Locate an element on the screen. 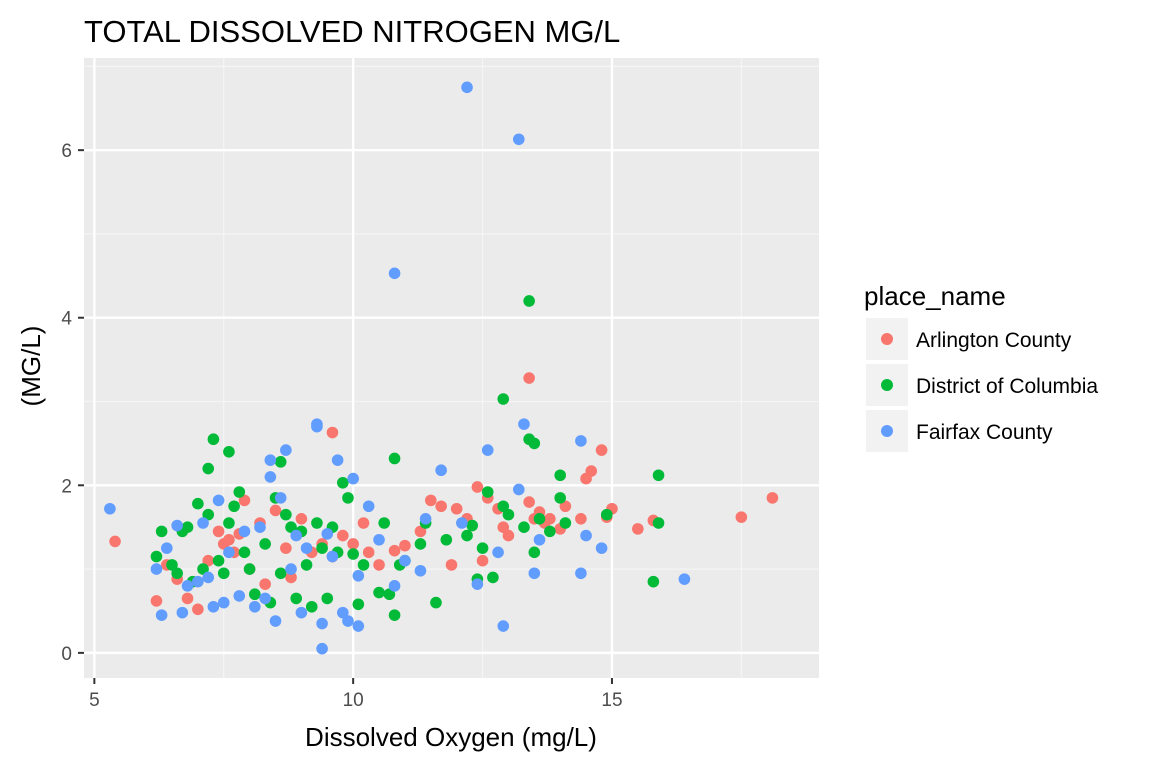  legend-key-fairfax is located at coordinates (887, 431).